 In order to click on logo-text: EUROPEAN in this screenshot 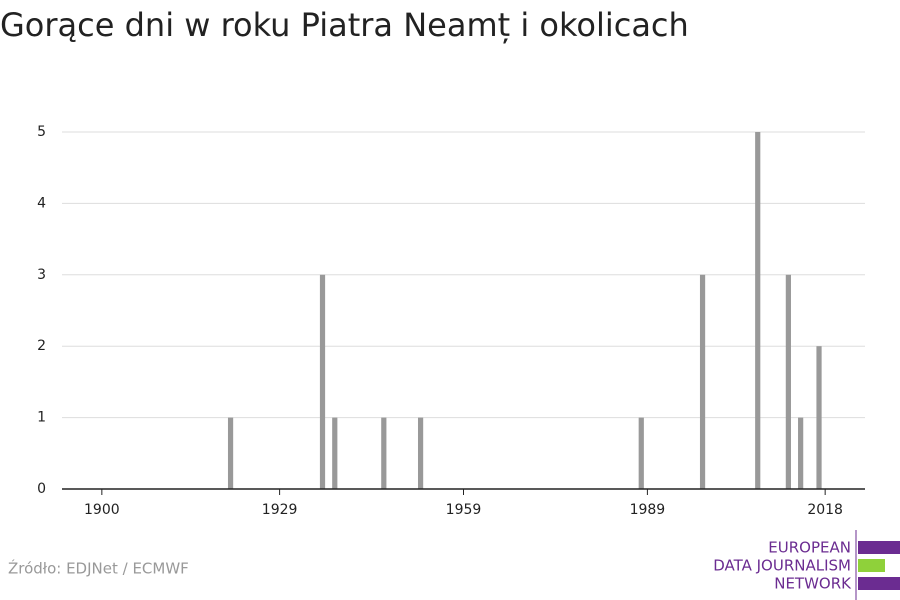, I will do `click(809, 548)`.